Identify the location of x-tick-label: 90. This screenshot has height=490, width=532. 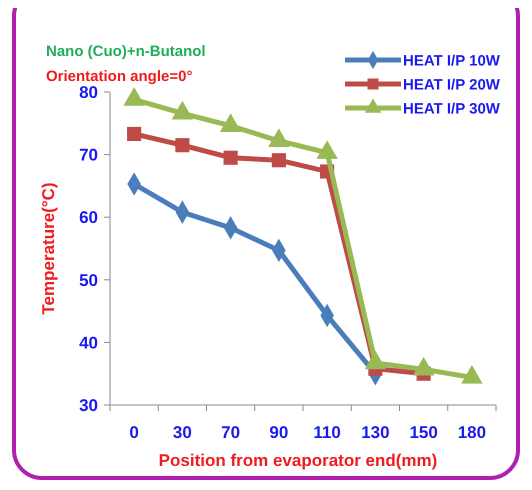
(278, 432).